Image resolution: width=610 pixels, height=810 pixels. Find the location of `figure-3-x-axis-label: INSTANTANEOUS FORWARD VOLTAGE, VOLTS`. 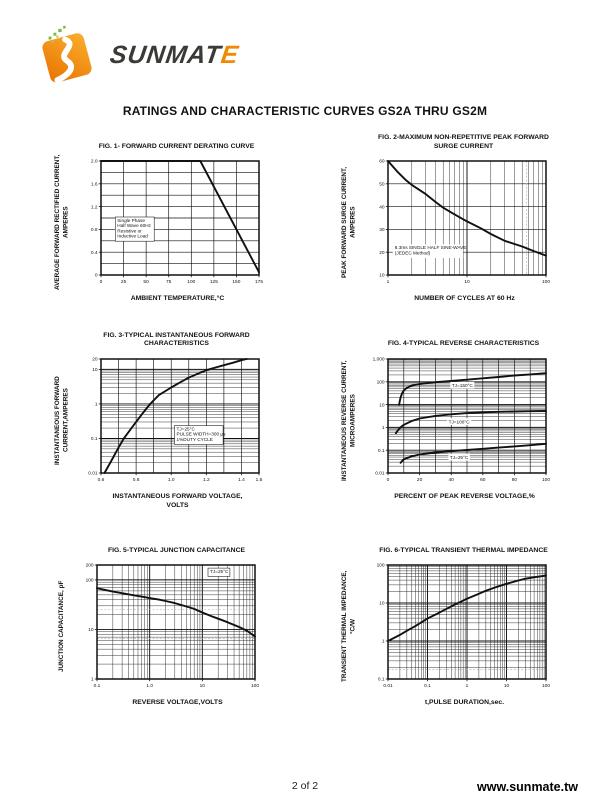

figure-3-x-axis-label: INSTANTANEOUS FORWARD VOLTAGE, VOLTS is located at coordinates (177, 500).